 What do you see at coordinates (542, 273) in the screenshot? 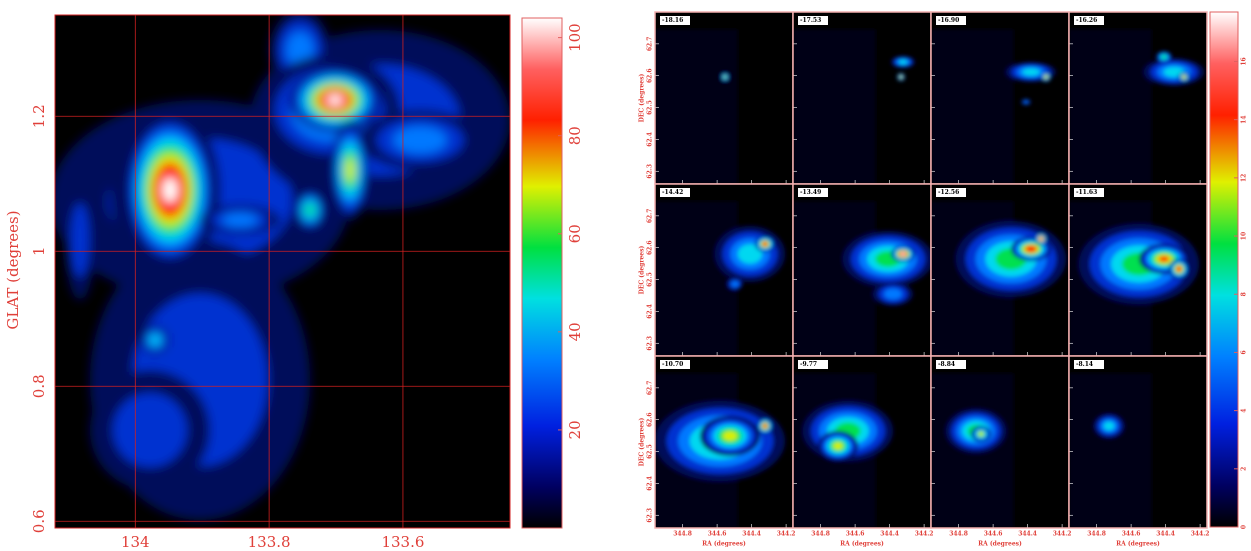
I see `colorbar` at bounding box center [542, 273].